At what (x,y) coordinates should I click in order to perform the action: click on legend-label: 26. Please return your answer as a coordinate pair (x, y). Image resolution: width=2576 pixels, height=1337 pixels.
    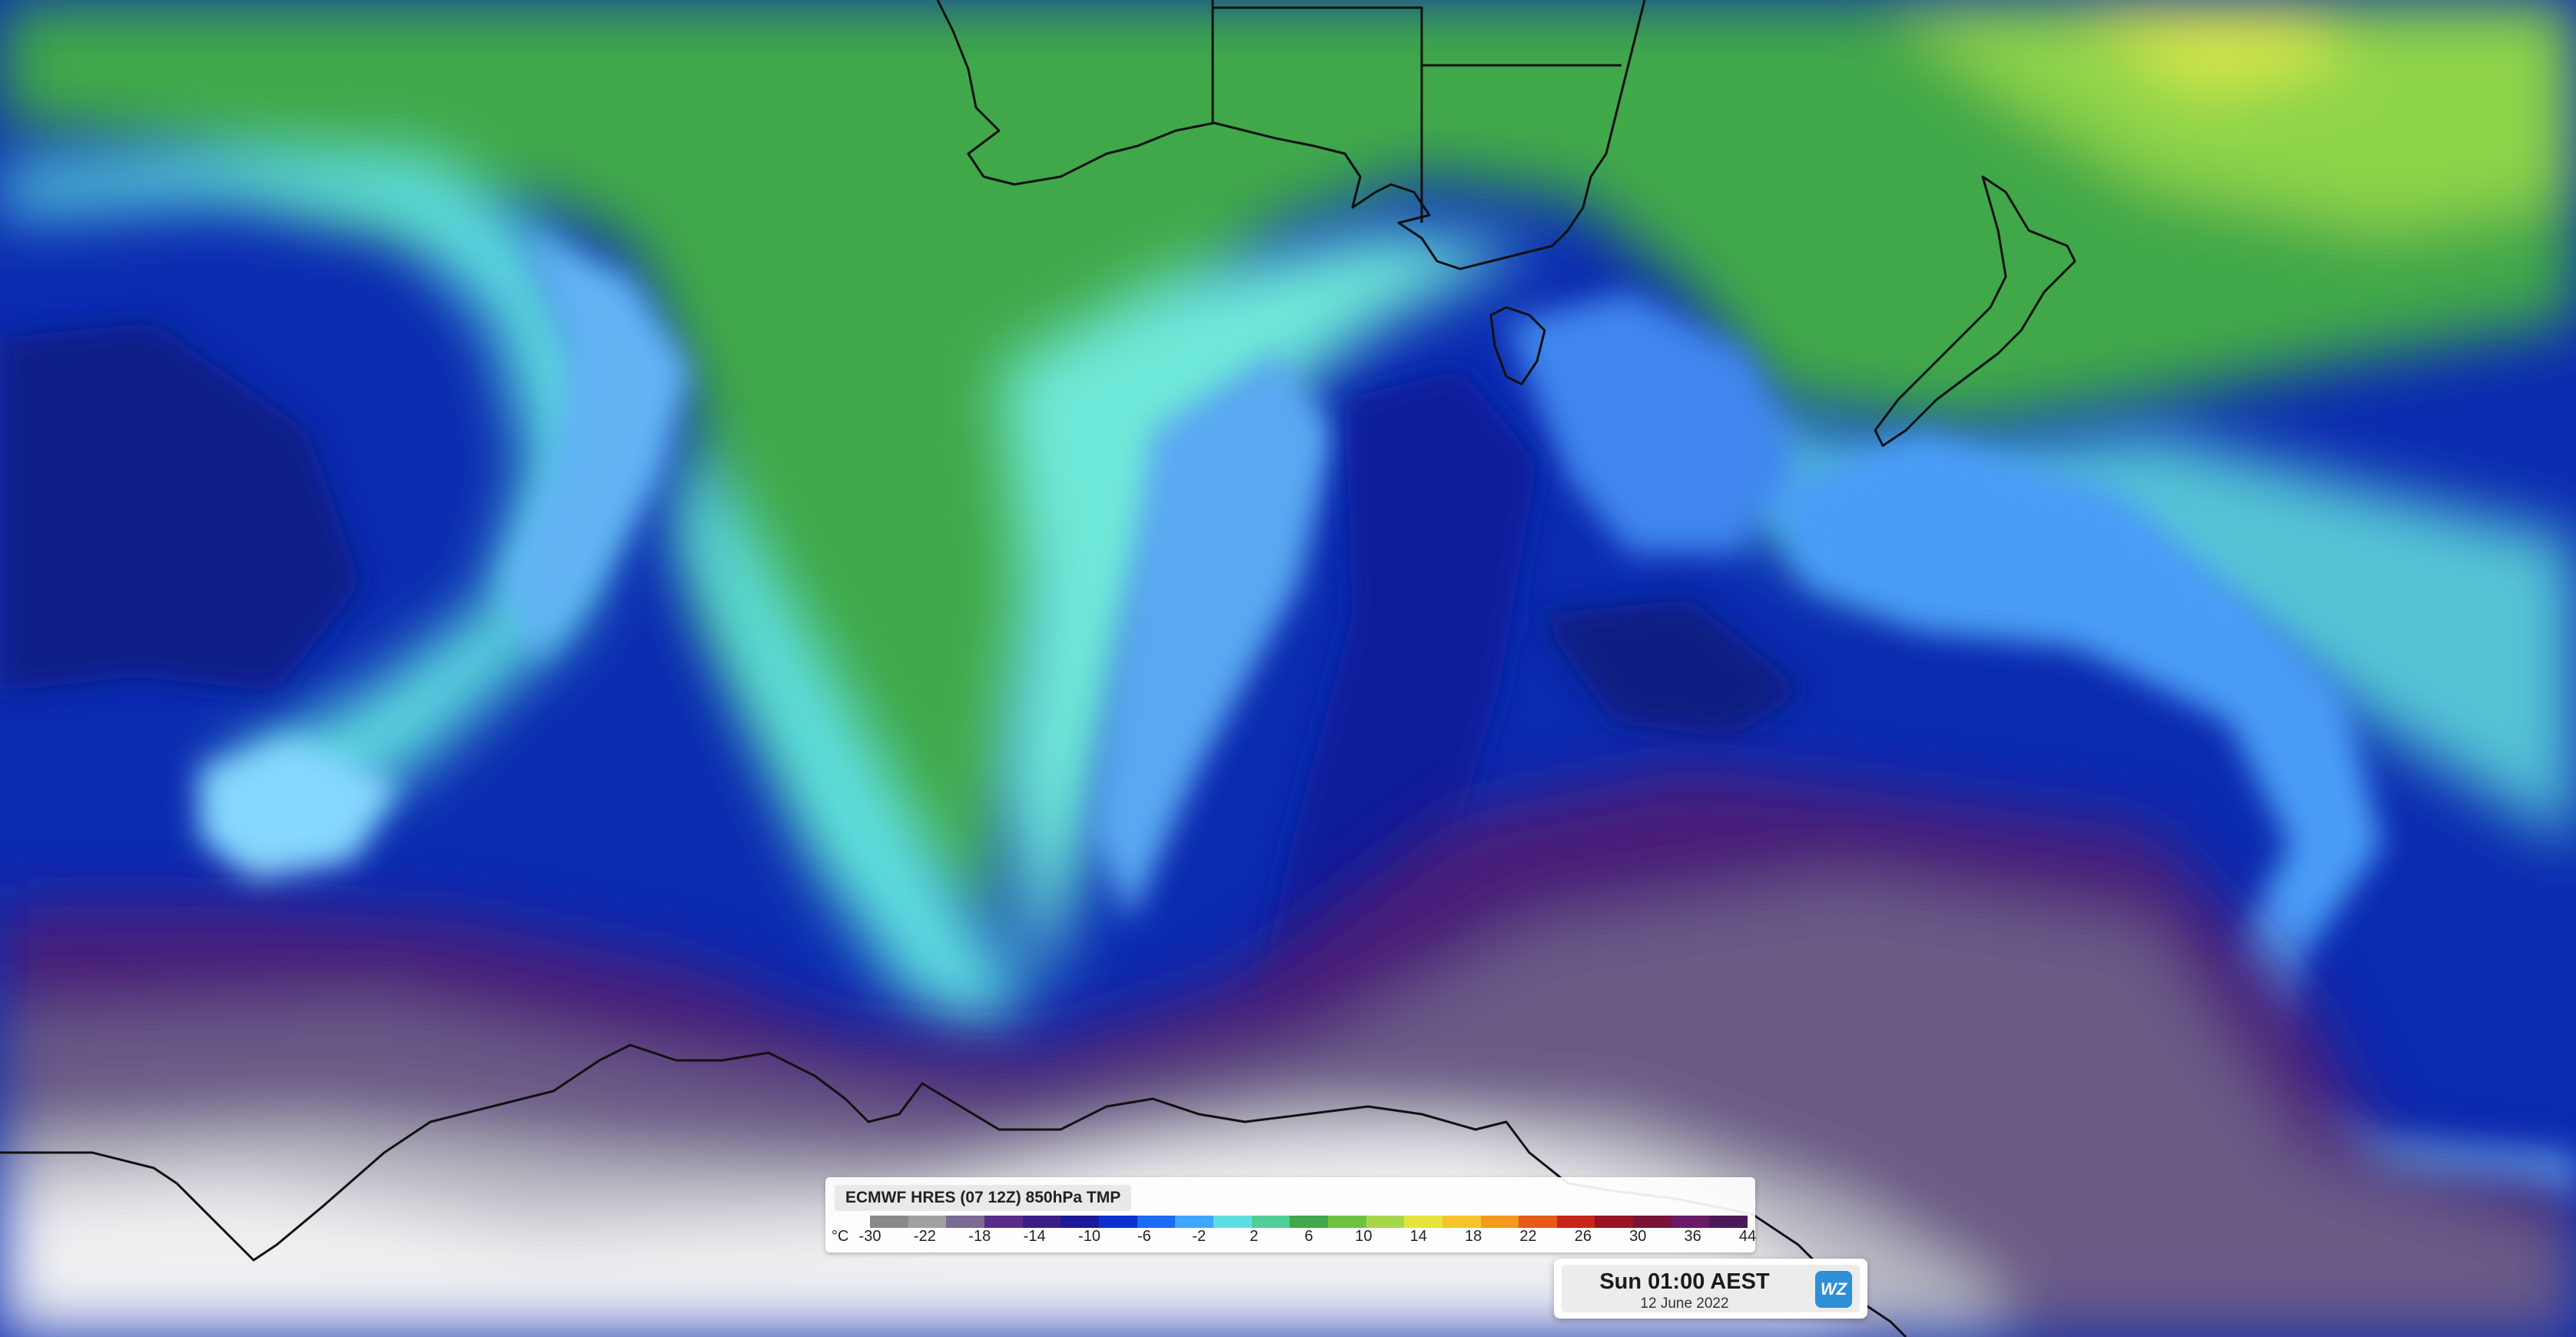
    Looking at the image, I should click on (1583, 1236).